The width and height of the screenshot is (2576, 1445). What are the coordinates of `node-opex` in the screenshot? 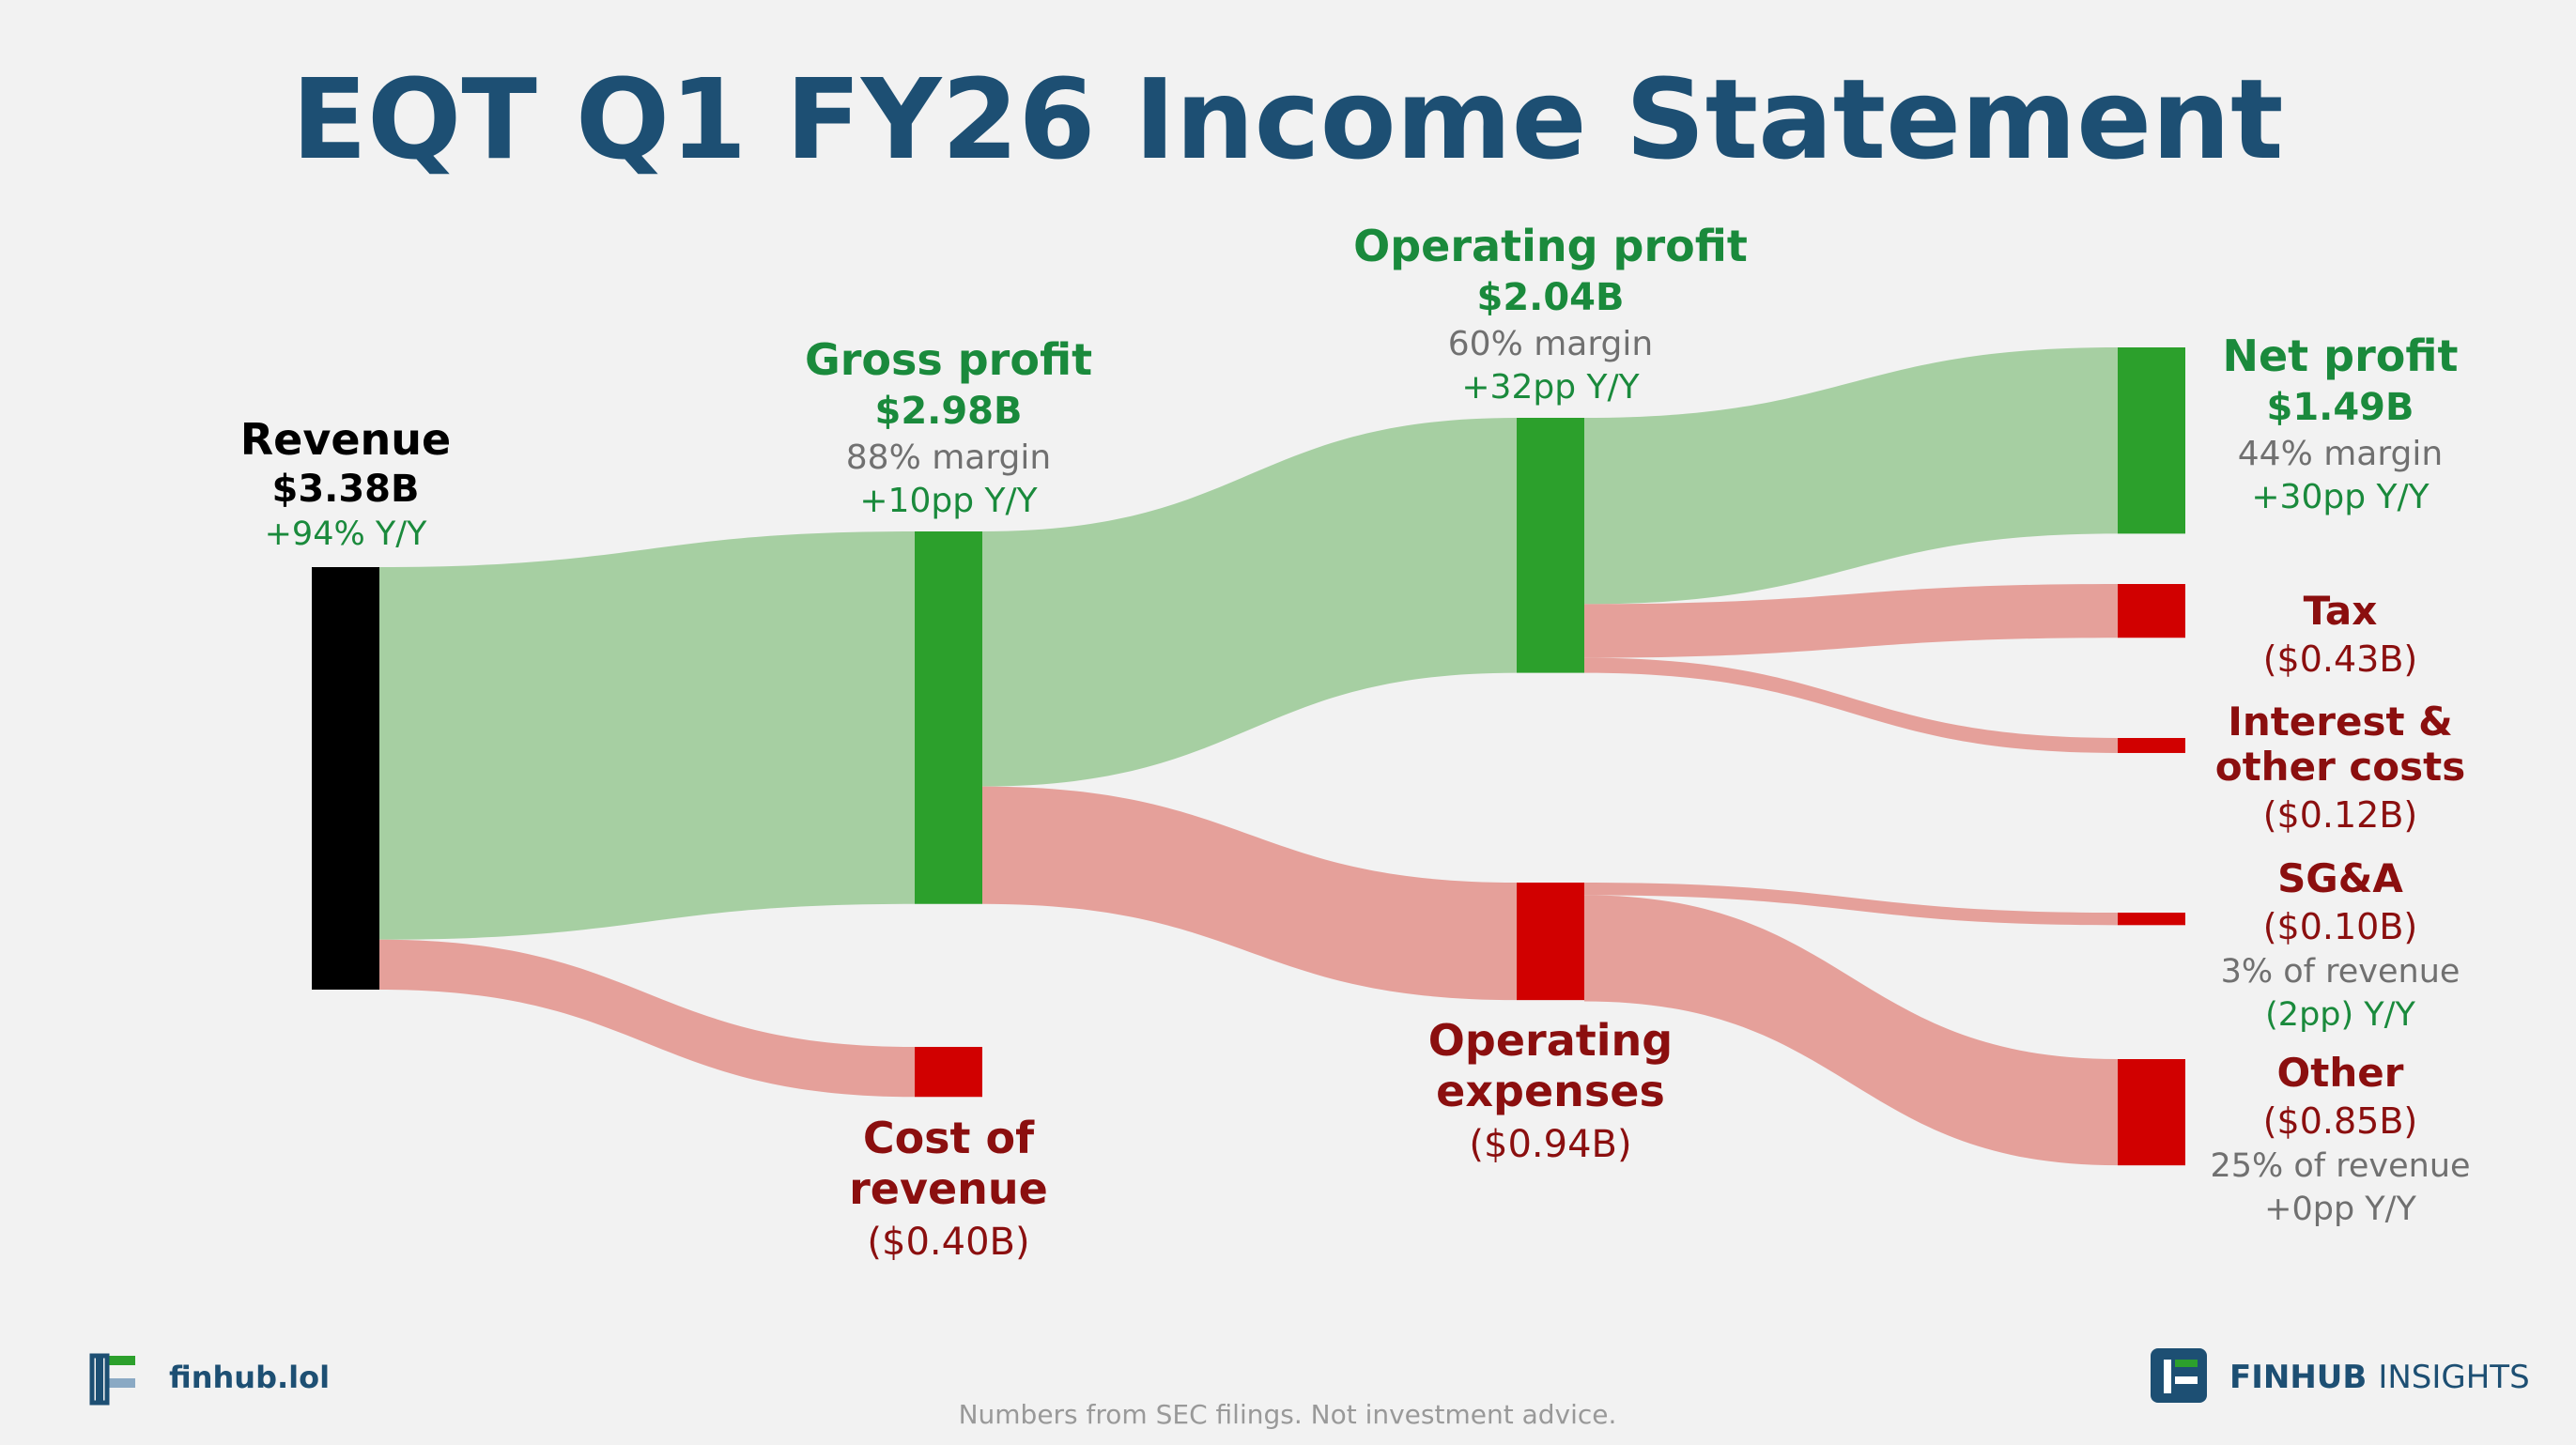 It's located at (1550, 942).